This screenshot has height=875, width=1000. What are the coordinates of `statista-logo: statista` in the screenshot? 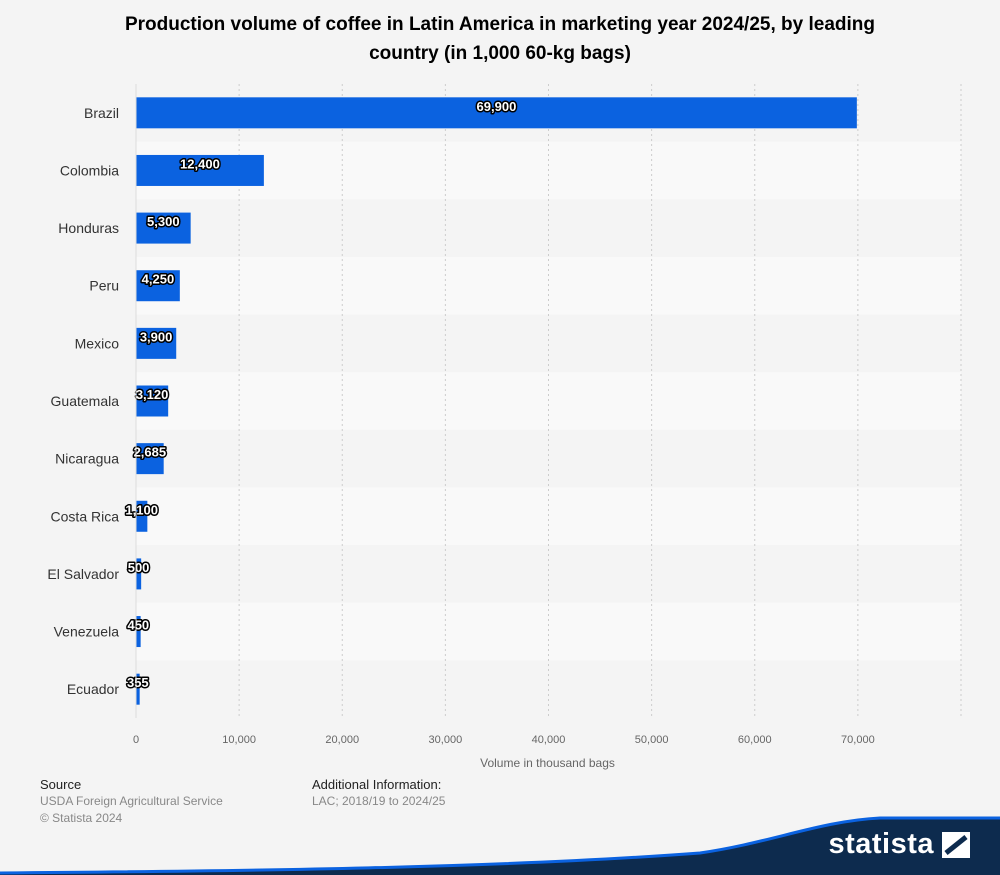 It's located at (899, 844).